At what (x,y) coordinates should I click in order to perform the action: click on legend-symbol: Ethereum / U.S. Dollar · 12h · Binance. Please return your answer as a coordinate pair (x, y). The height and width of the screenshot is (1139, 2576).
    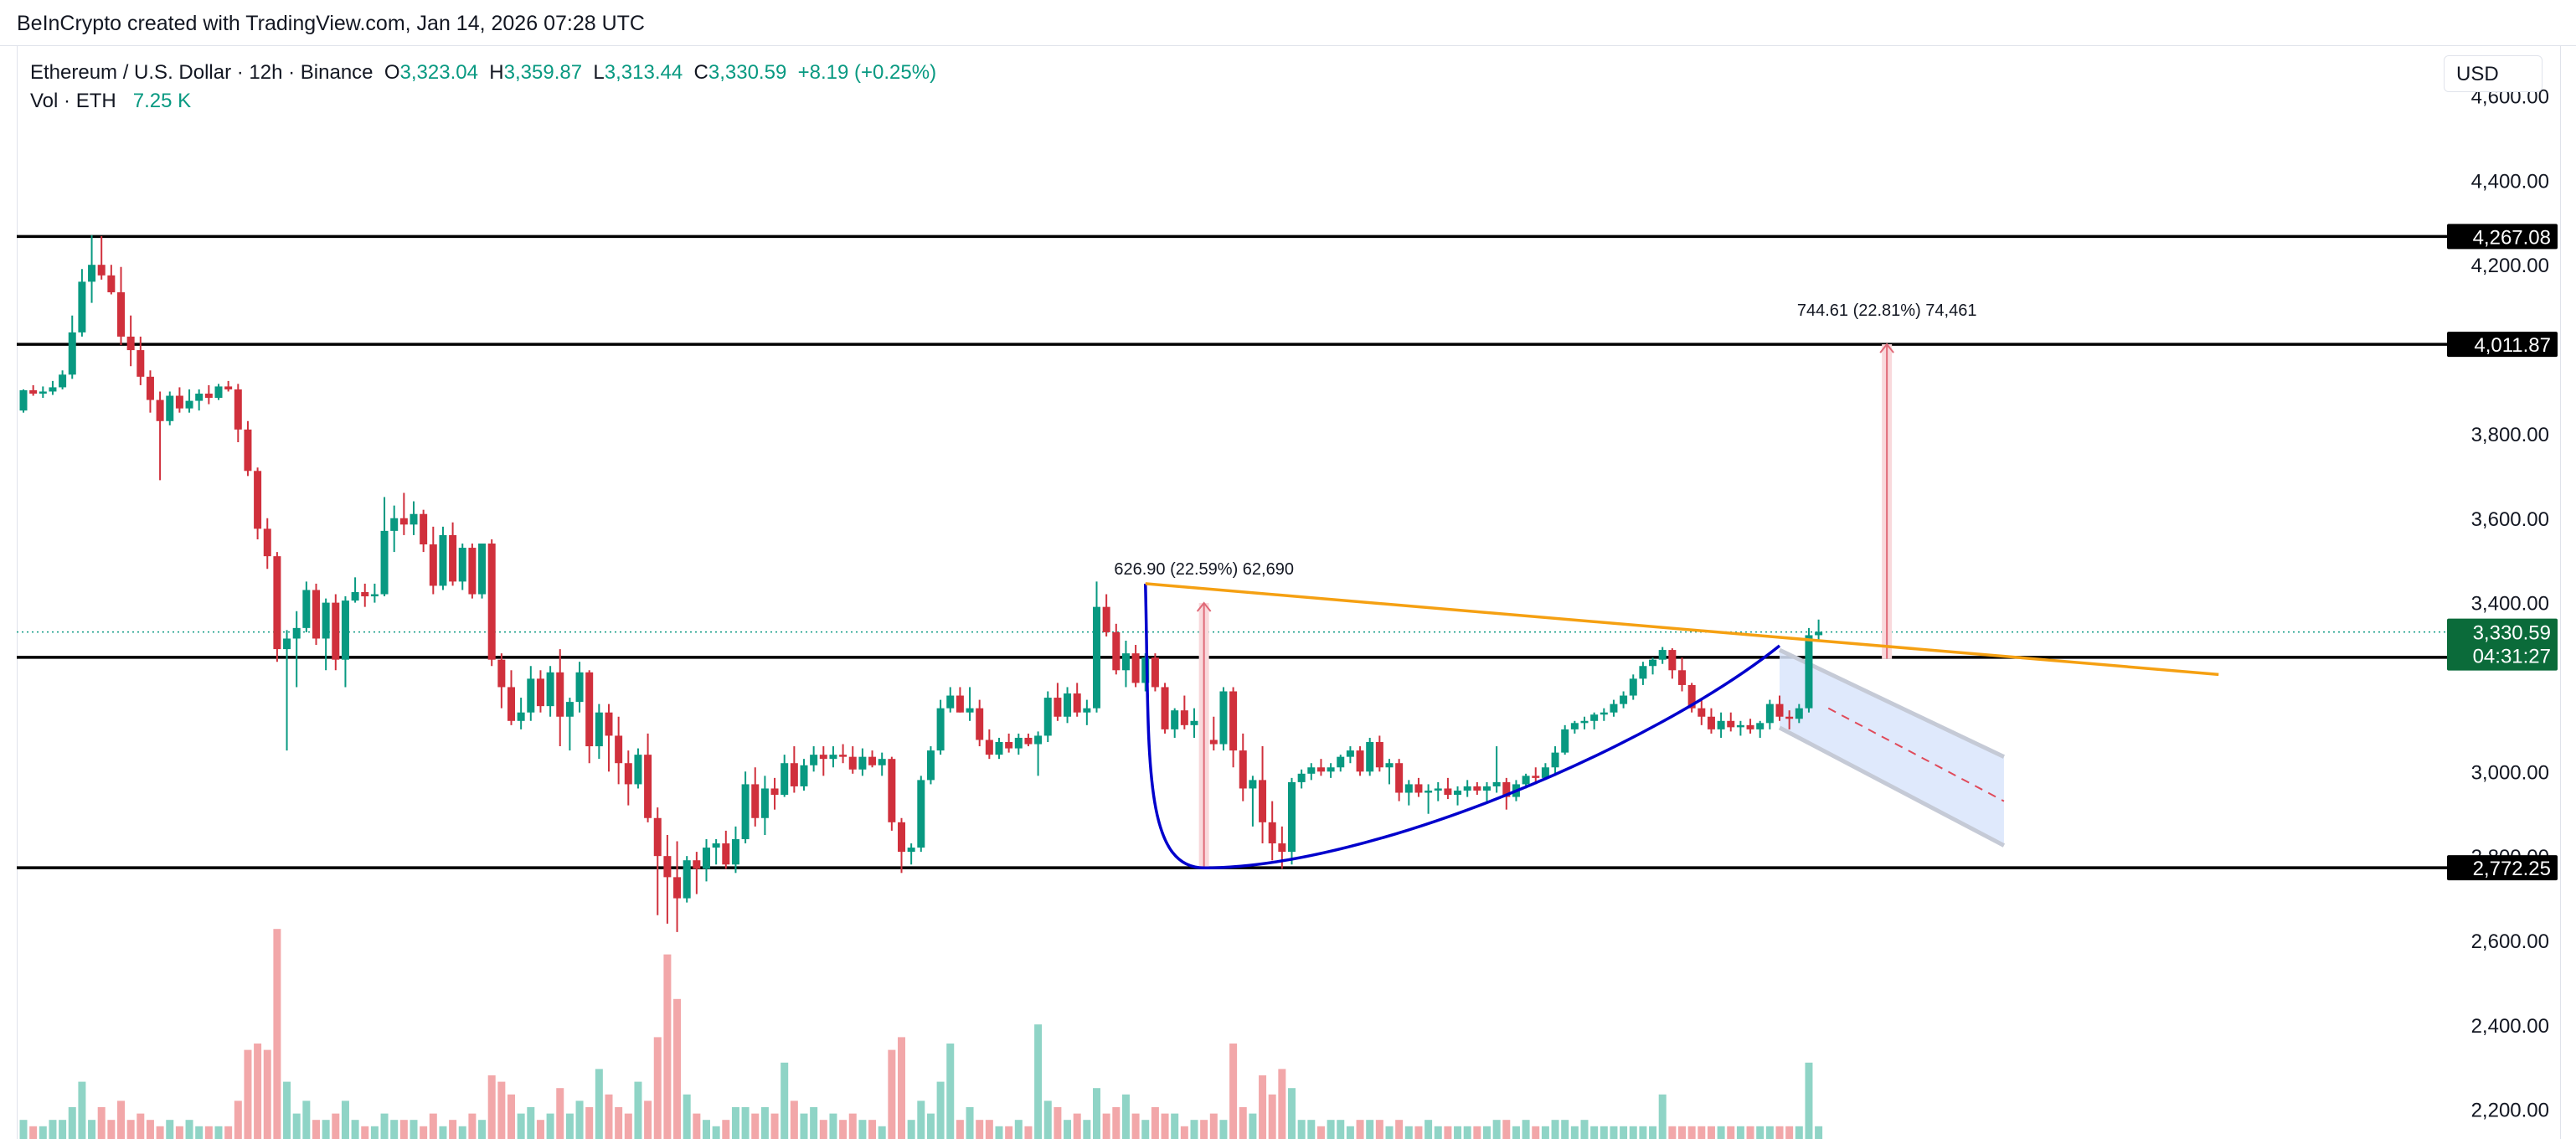
    Looking at the image, I should click on (202, 72).